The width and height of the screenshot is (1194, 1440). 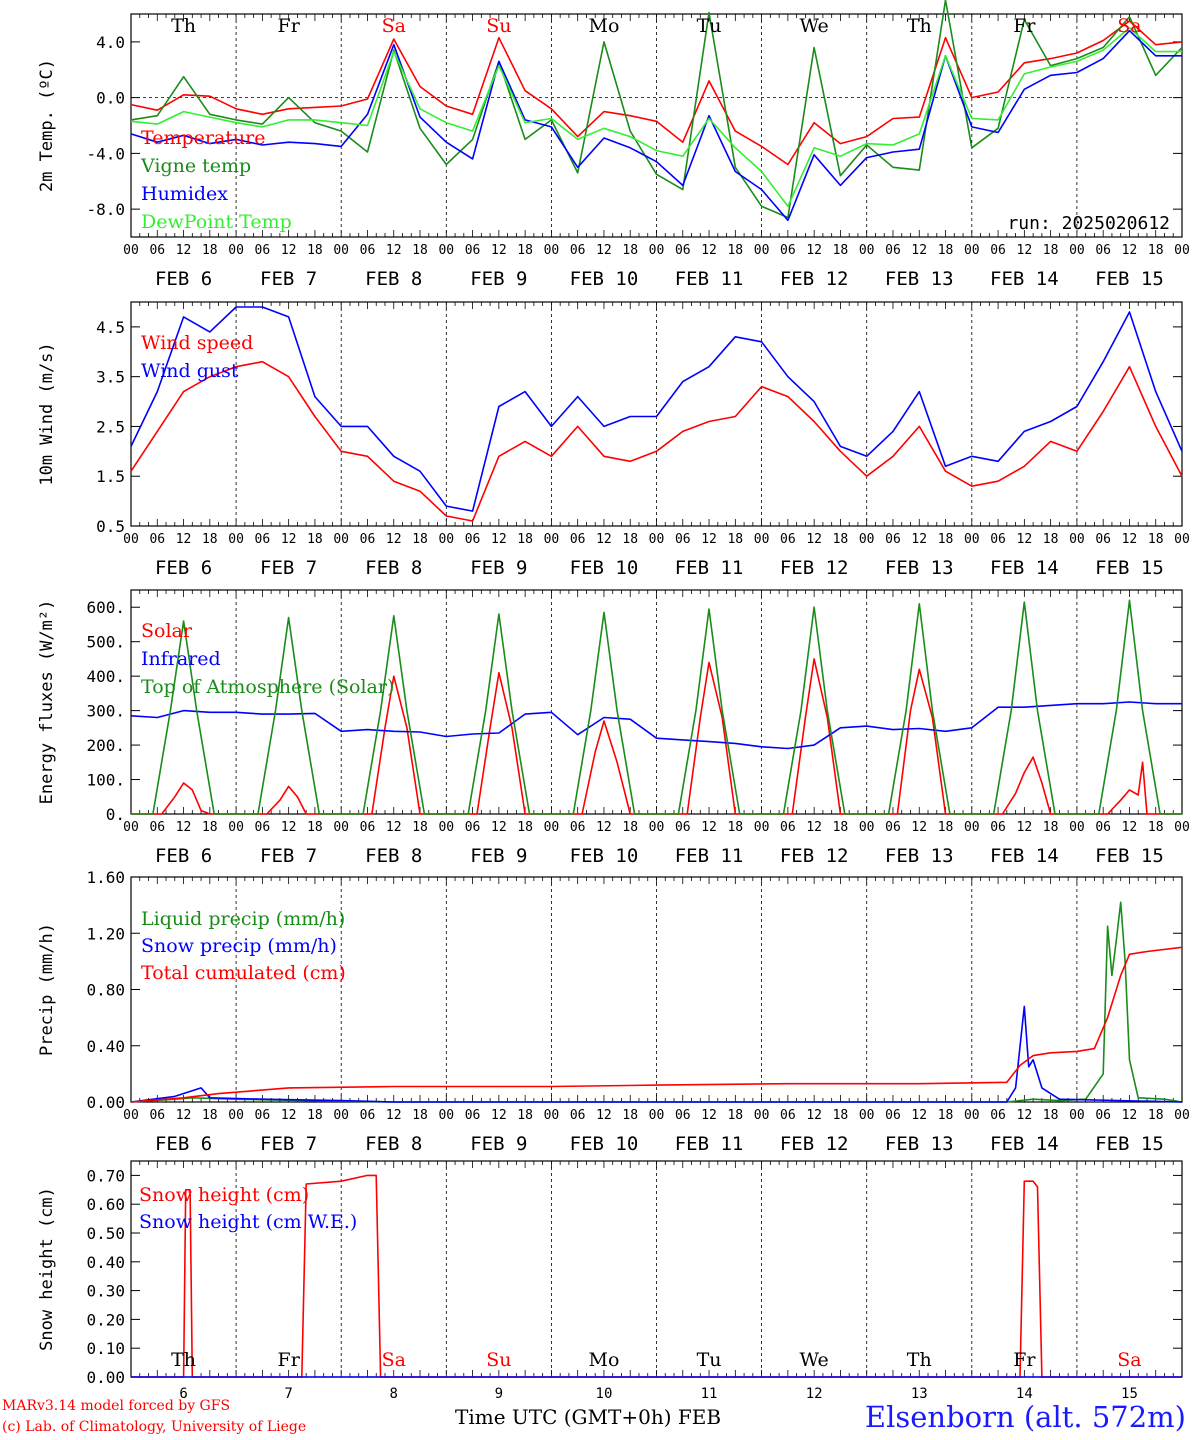 What do you see at coordinates (105, 780) in the screenshot?
I see `y-tick-label: 100.` at bounding box center [105, 780].